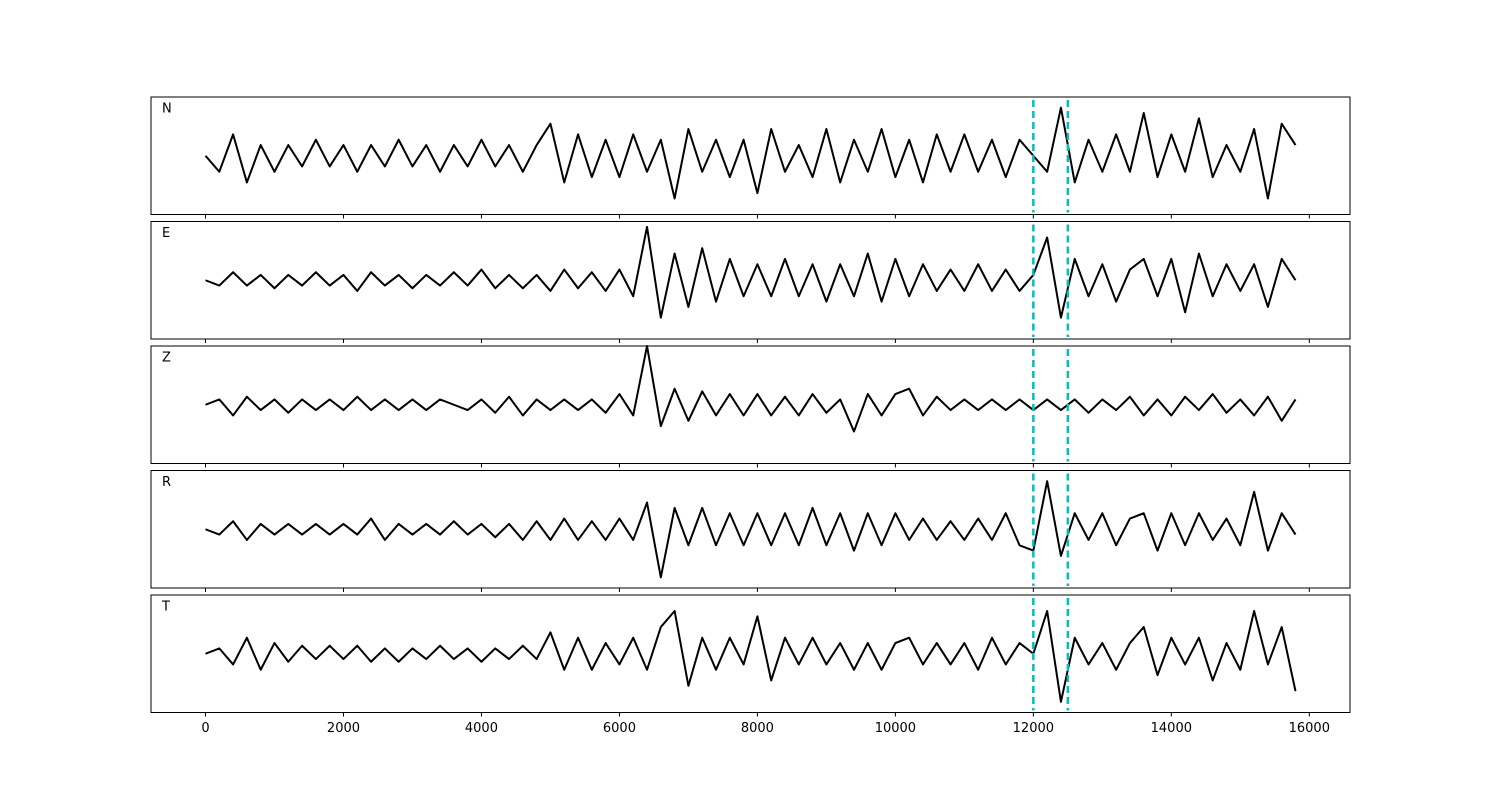 The height and width of the screenshot is (800, 1500). I want to click on x-tick-label: 8000, so click(757, 728).